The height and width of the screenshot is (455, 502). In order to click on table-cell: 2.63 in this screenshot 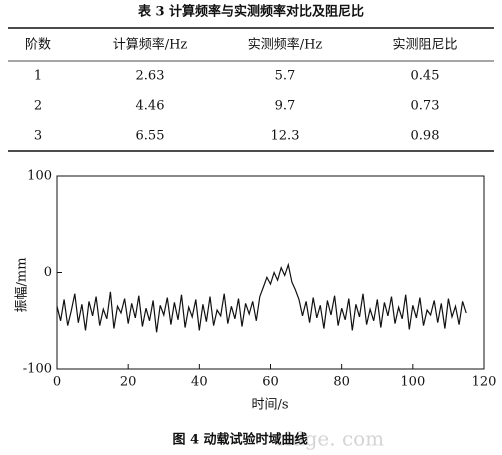, I will do `click(150, 76)`.